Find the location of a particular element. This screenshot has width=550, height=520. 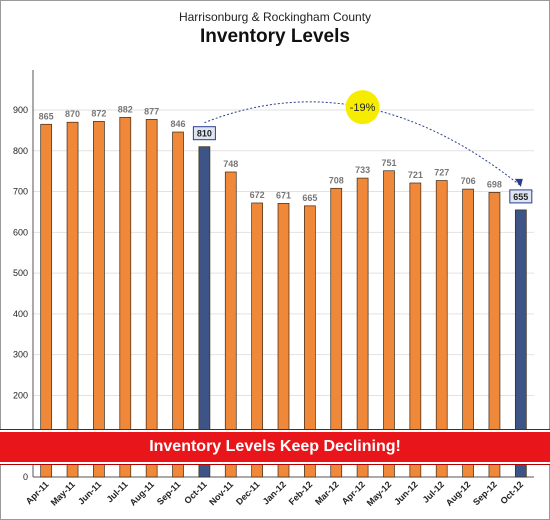

x-tick-label: Sep-11 is located at coordinates (169, 493).